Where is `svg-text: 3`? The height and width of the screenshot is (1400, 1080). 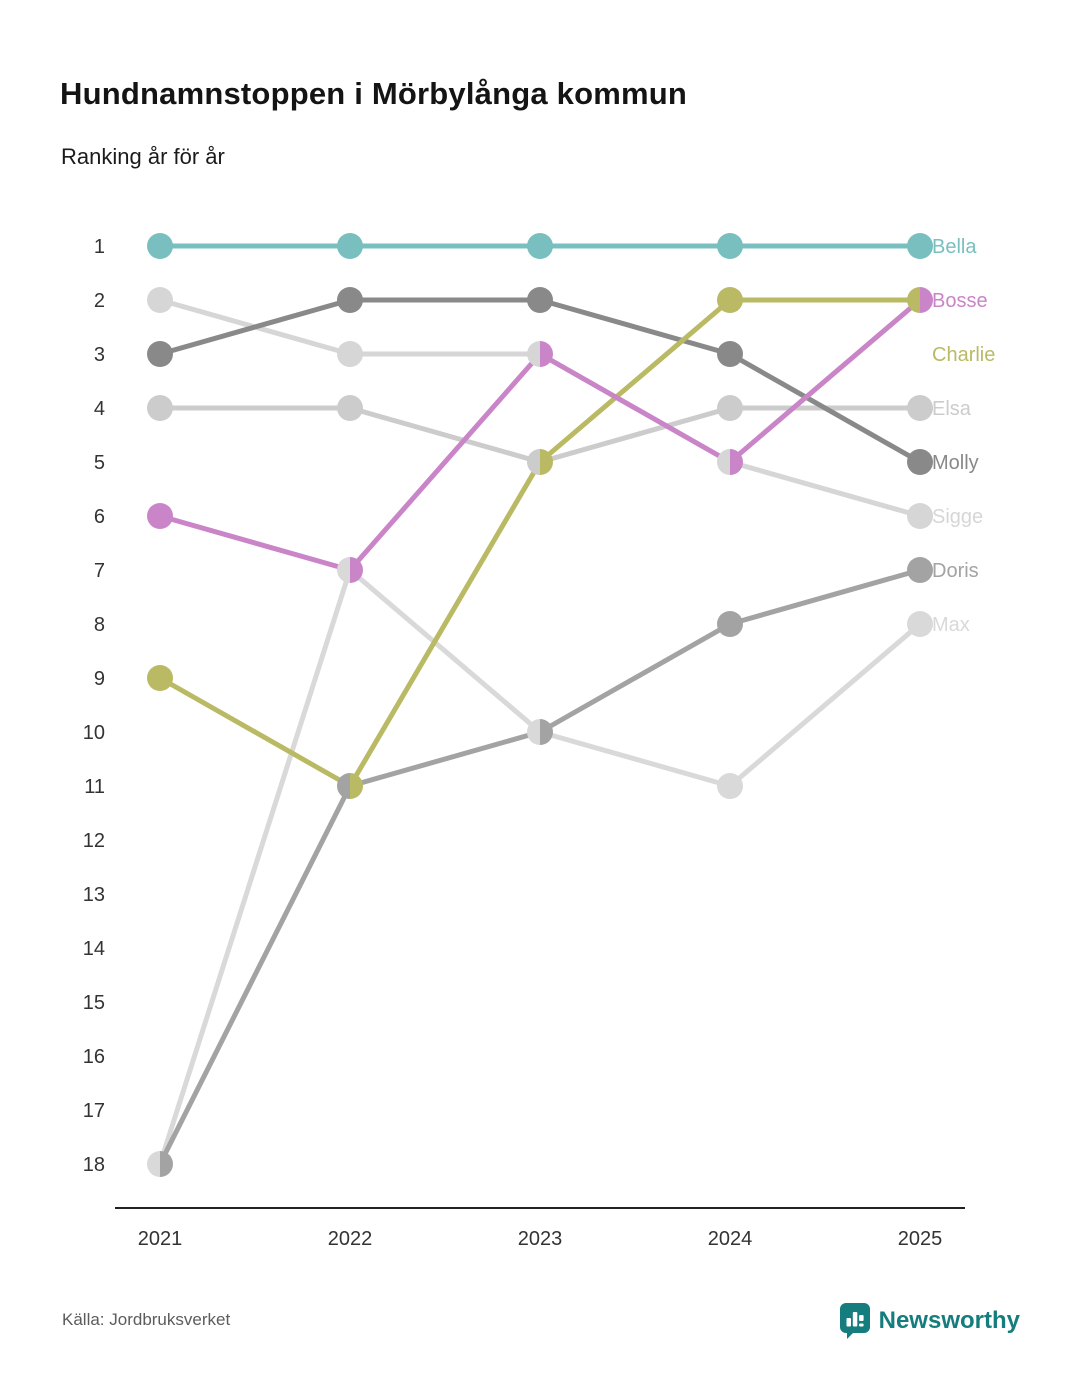
svg-text: 3 is located at coordinates (99, 355).